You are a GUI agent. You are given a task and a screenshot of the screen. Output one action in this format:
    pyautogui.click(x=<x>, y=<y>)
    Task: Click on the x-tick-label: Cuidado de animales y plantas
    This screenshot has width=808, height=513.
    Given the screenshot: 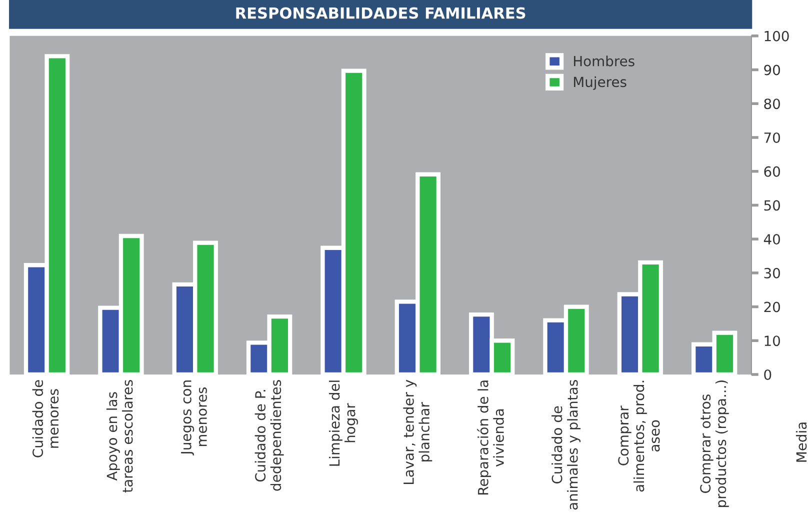 What is the action you would take?
    pyautogui.click(x=566, y=445)
    